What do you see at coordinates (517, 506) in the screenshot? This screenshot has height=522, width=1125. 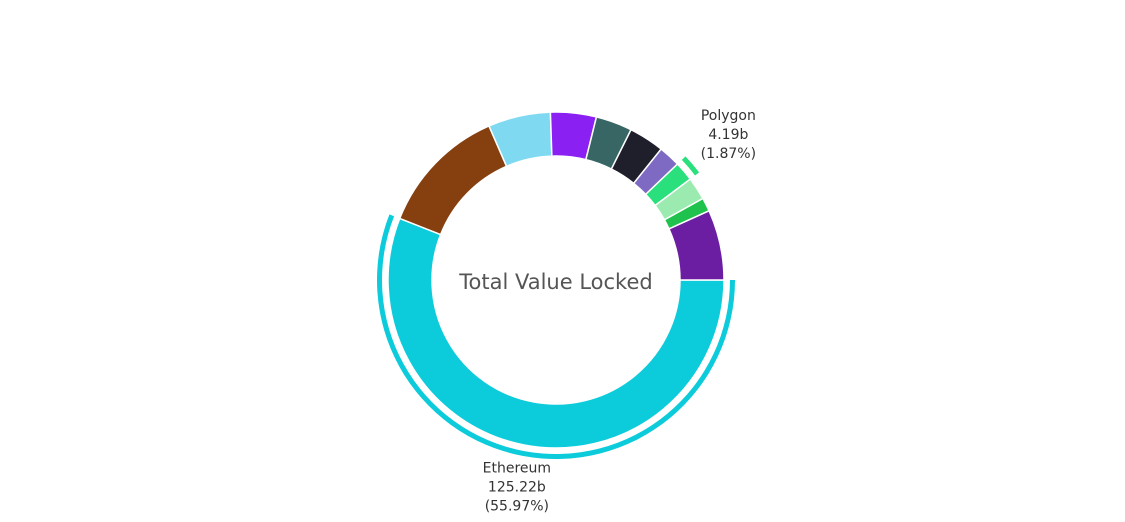 I see `slice-label-line: (55.97%)` at bounding box center [517, 506].